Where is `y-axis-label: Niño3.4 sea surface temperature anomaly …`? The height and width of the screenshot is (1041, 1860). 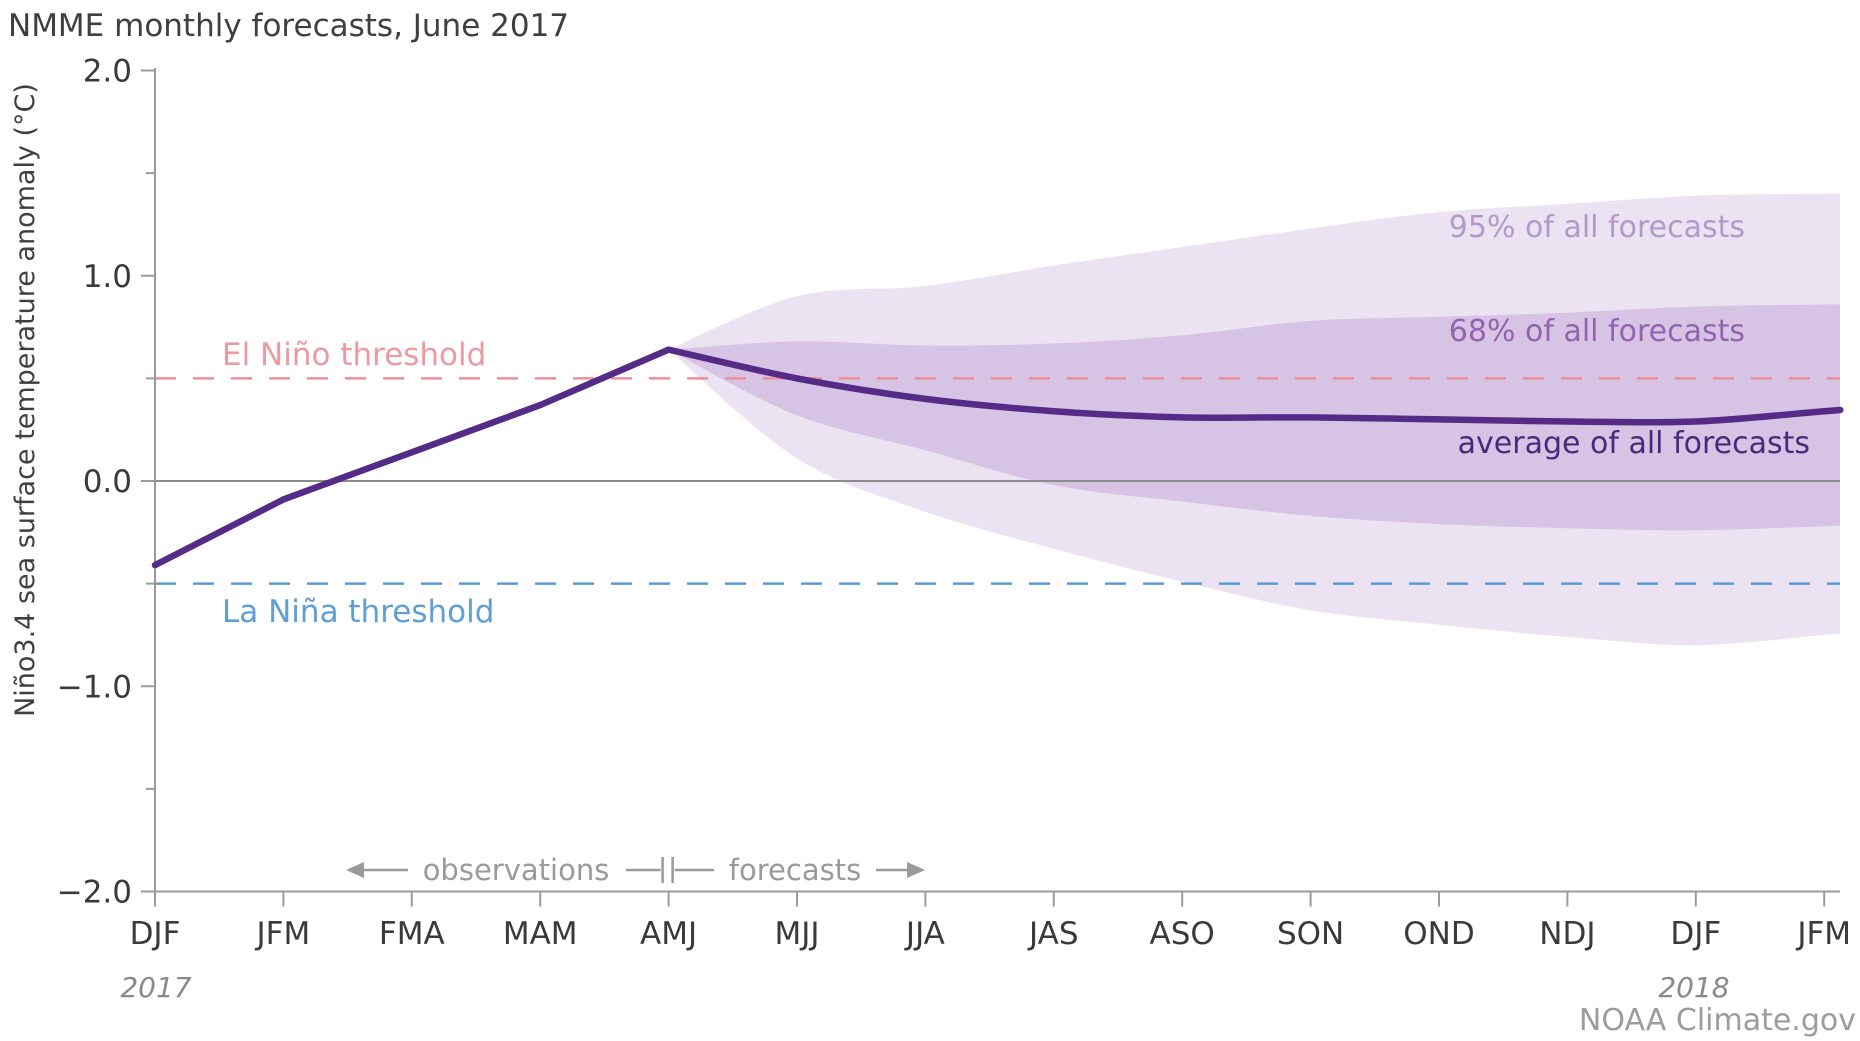
y-axis-label: Niño3.4 sea surface temperature anomaly … is located at coordinates (25, 400).